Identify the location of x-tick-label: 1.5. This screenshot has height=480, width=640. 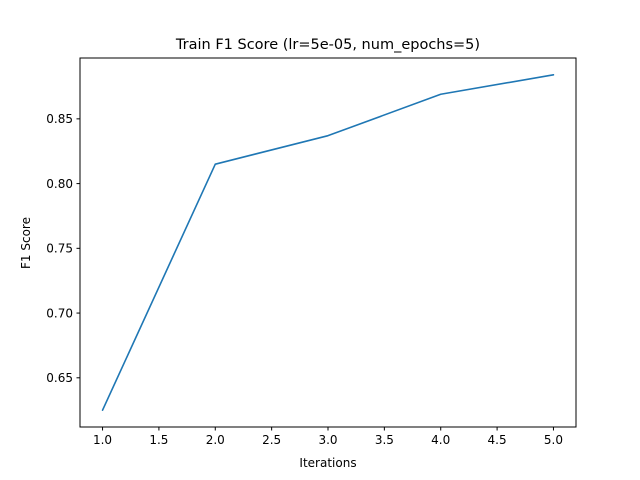
(158, 440).